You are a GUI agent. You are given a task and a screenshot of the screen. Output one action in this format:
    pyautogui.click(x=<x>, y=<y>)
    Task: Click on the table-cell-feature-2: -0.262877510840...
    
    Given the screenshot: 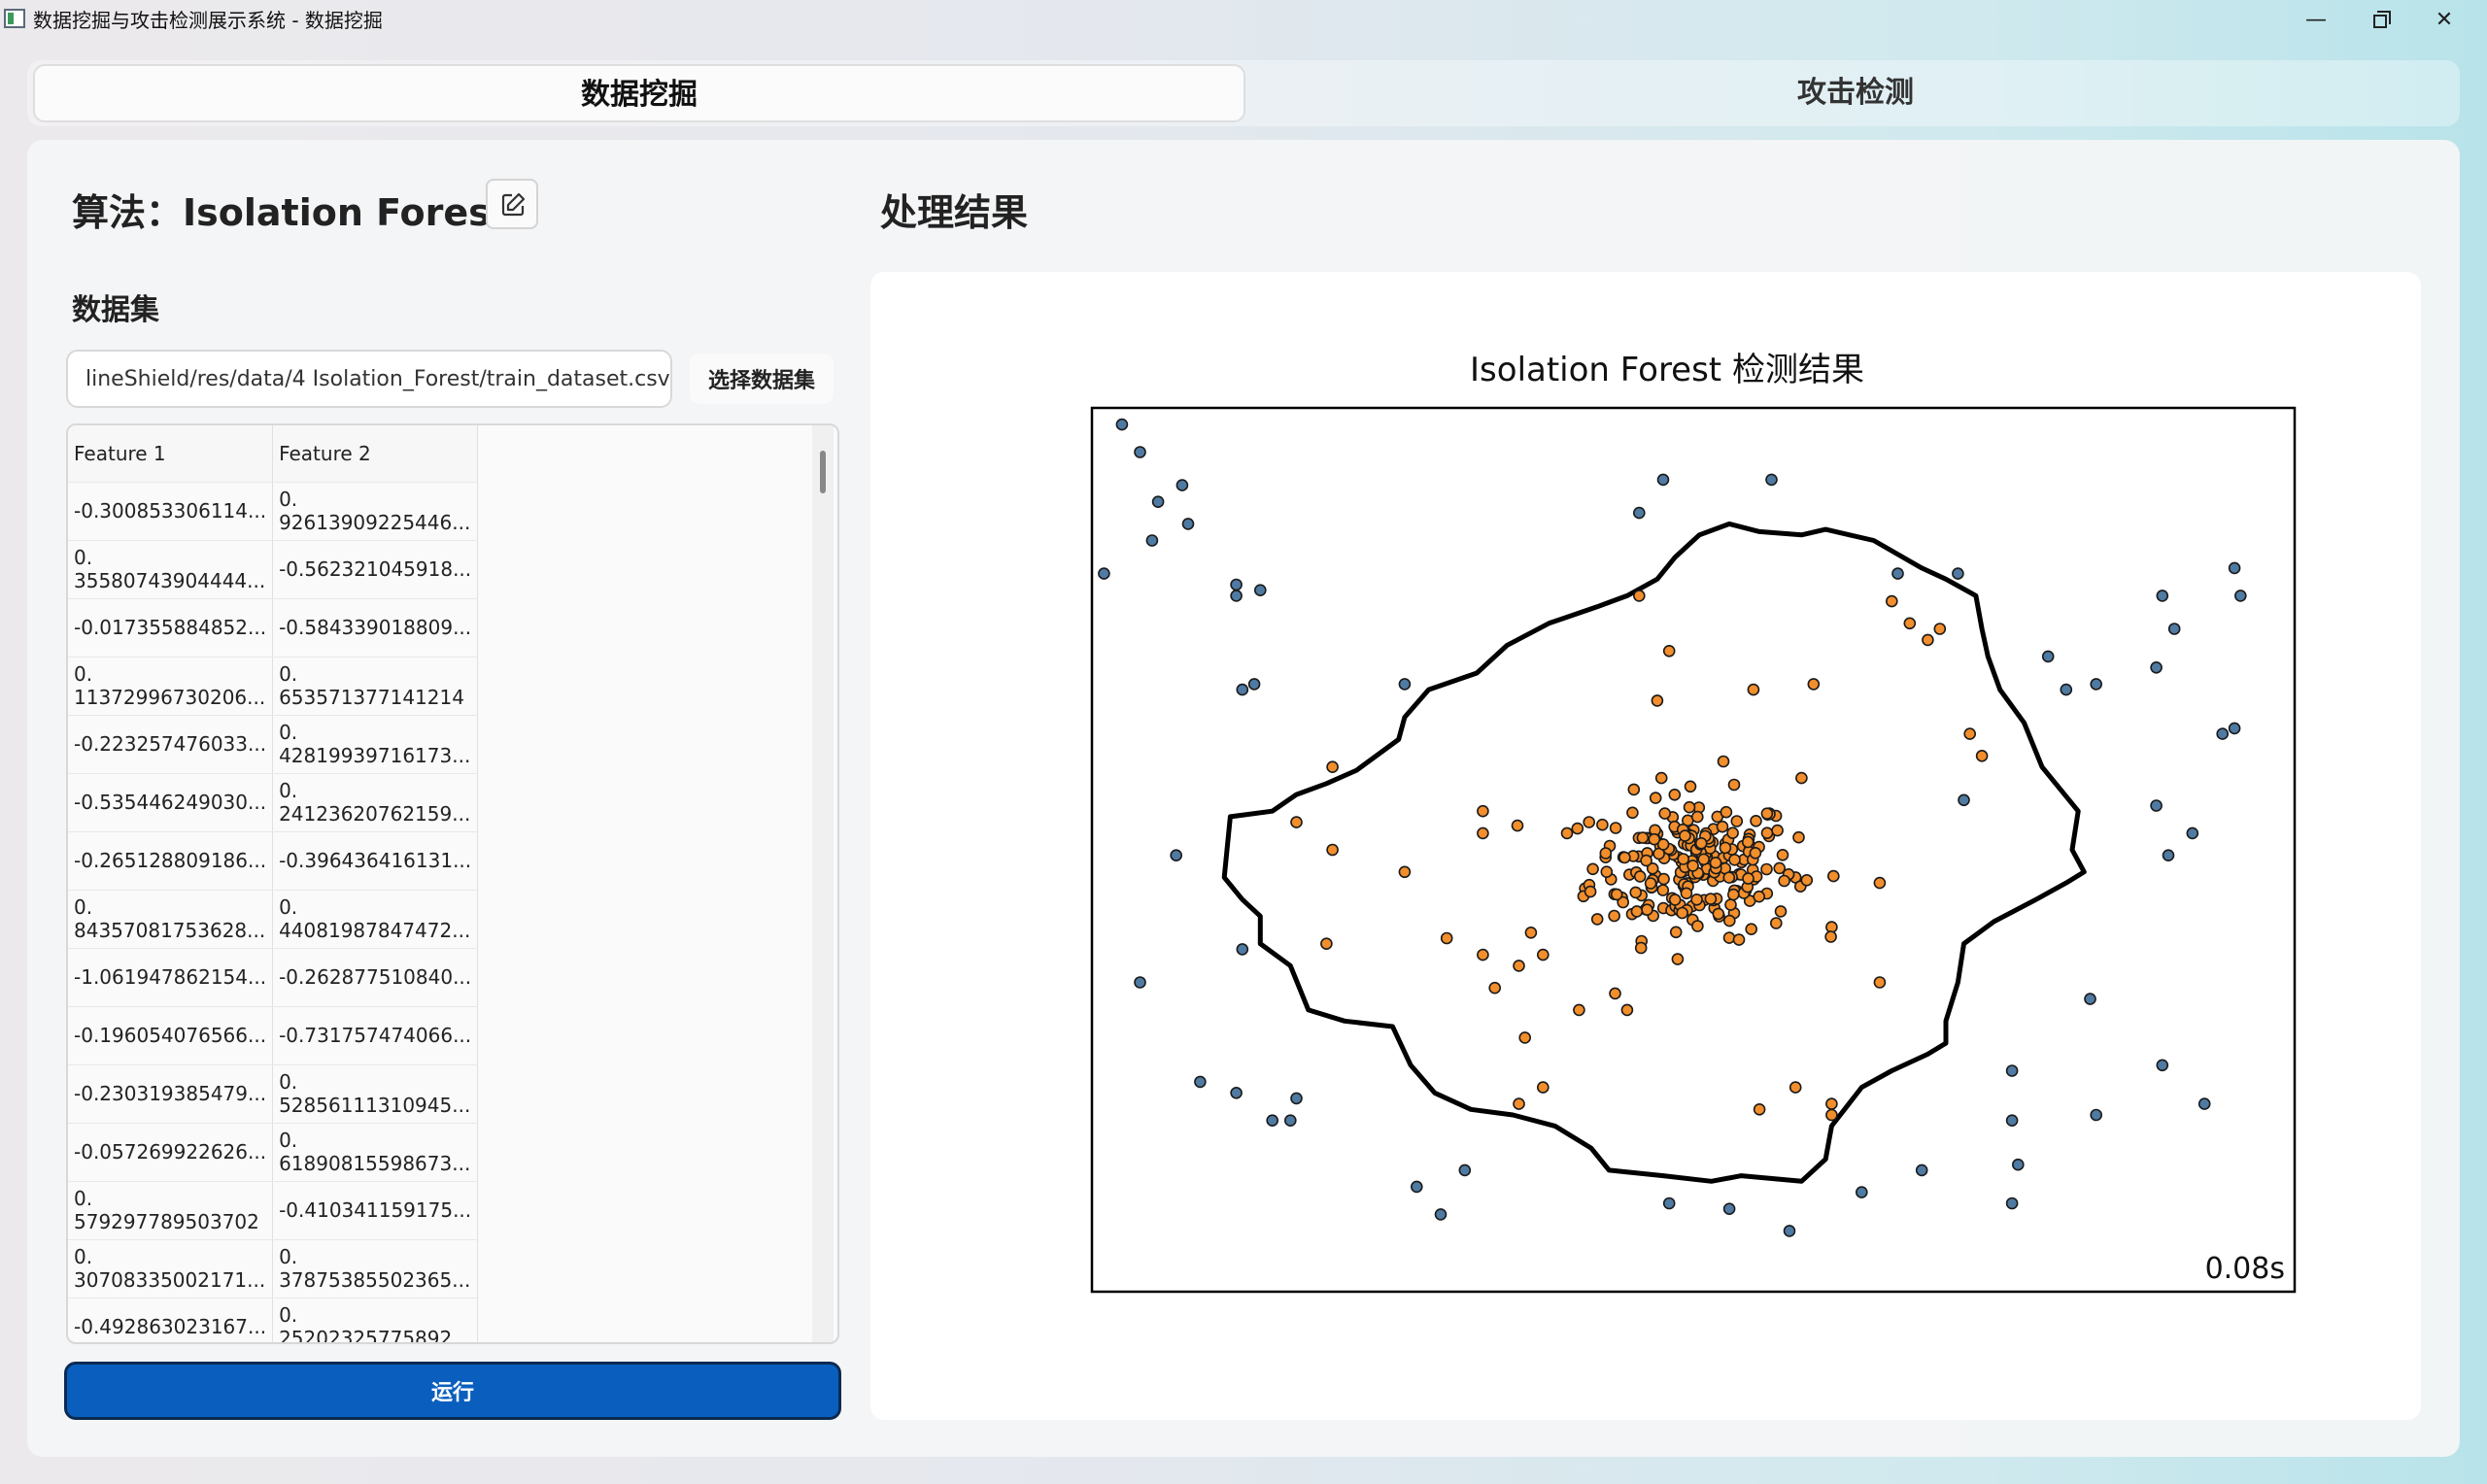 What is the action you would take?
    pyautogui.click(x=375, y=977)
    